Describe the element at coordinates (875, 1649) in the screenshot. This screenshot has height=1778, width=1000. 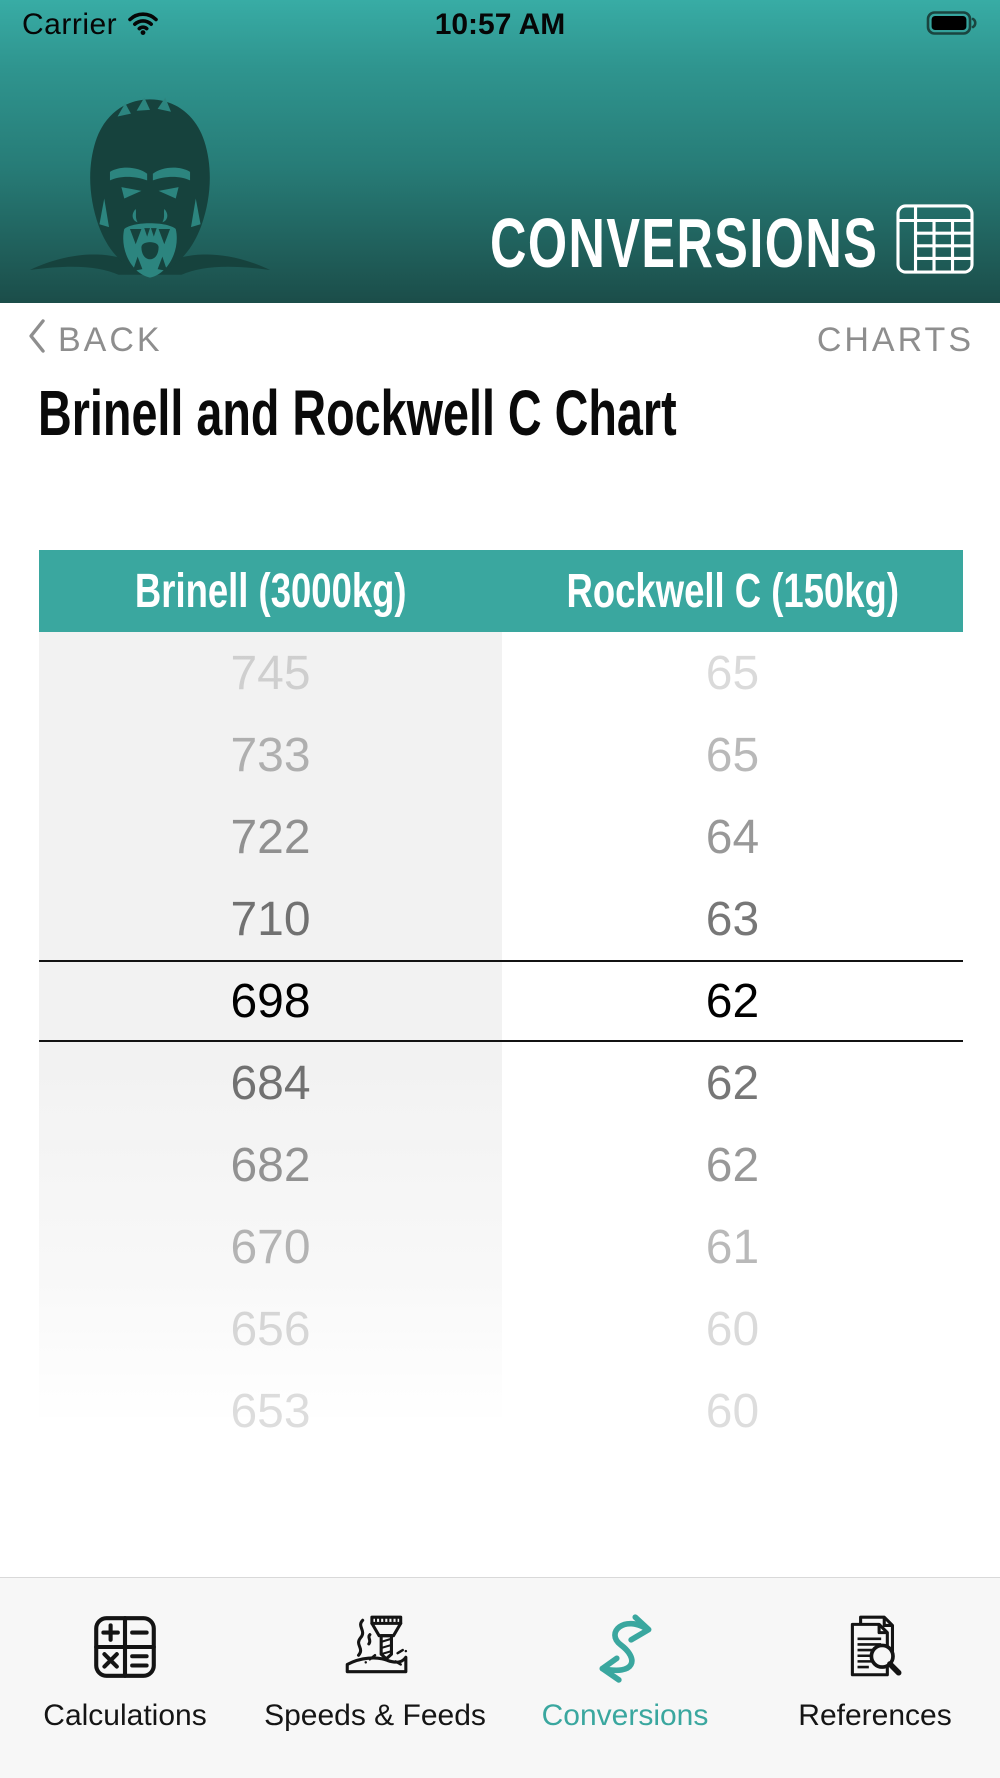
I see `documents-search-icon` at that location.